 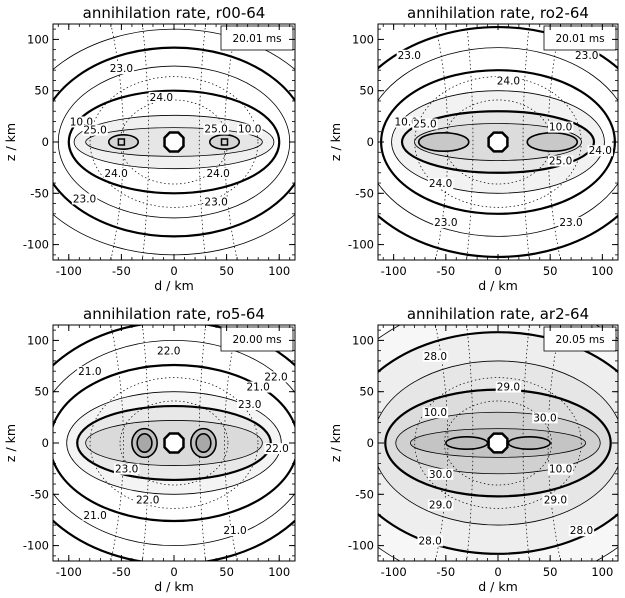 I want to click on contour-marker, so click(x=121, y=142).